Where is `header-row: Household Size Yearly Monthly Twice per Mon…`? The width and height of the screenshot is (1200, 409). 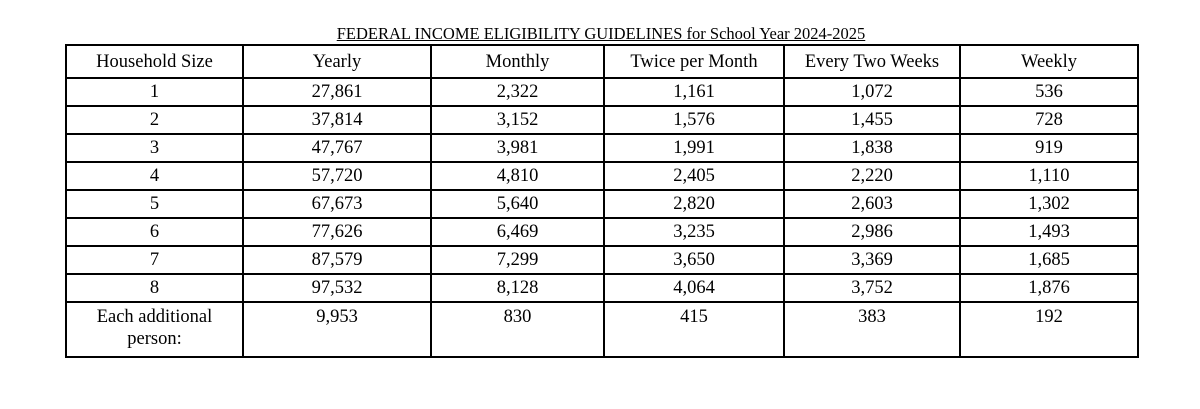
header-row: Household Size Yearly Monthly Twice per Mon… is located at coordinates (602, 61).